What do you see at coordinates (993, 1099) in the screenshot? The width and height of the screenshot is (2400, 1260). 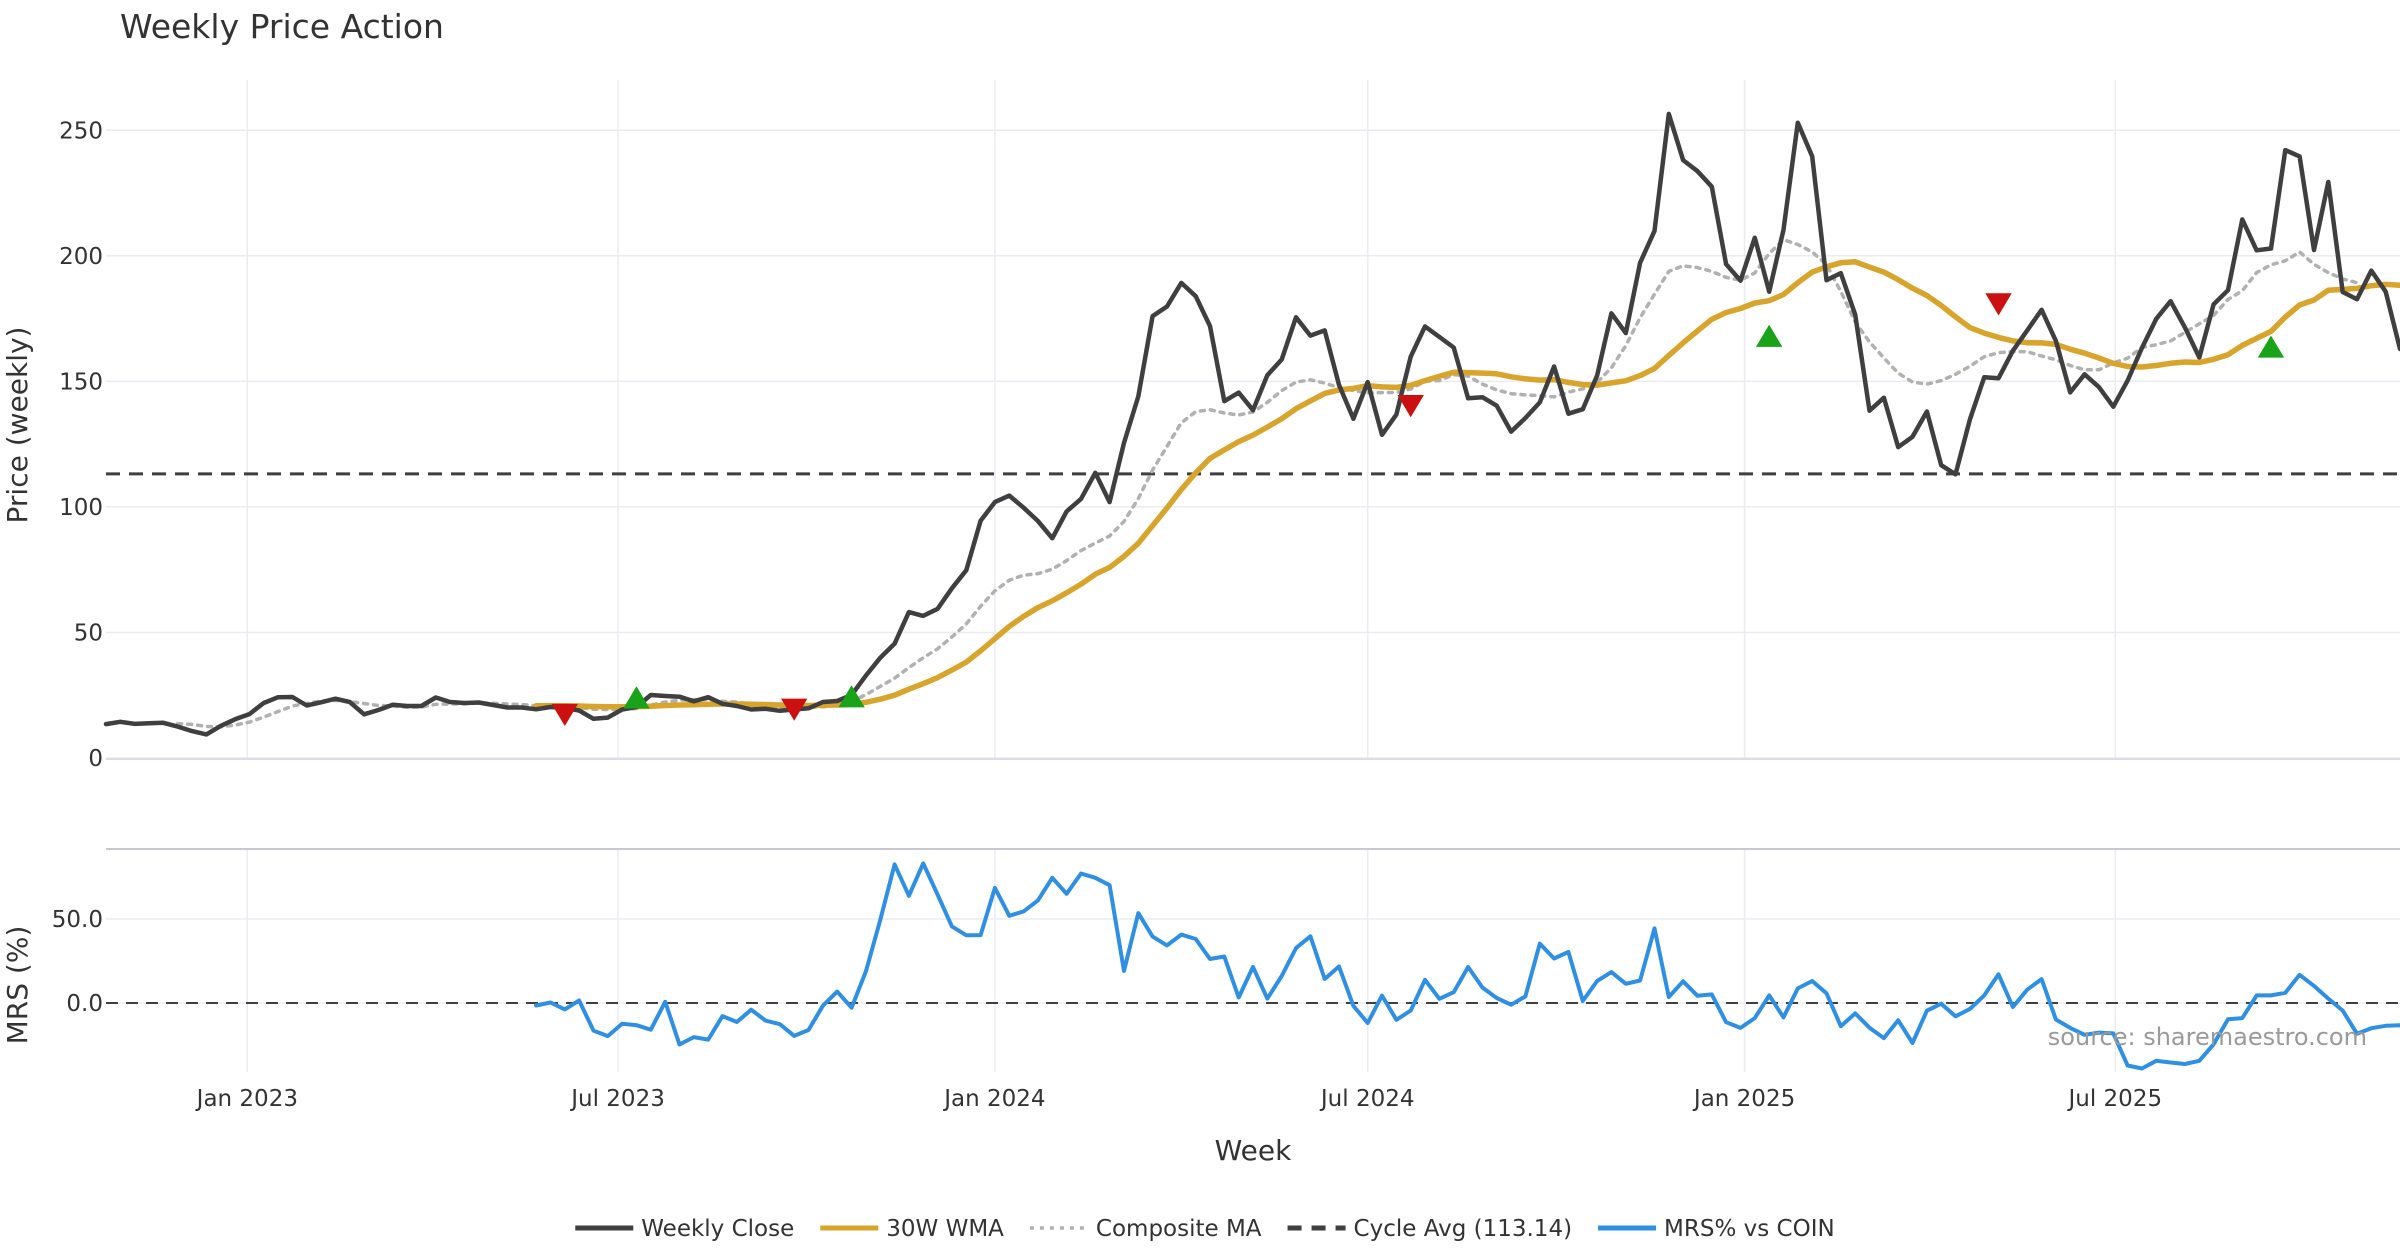 I see `x-tick-label: Jan 2024` at bounding box center [993, 1099].